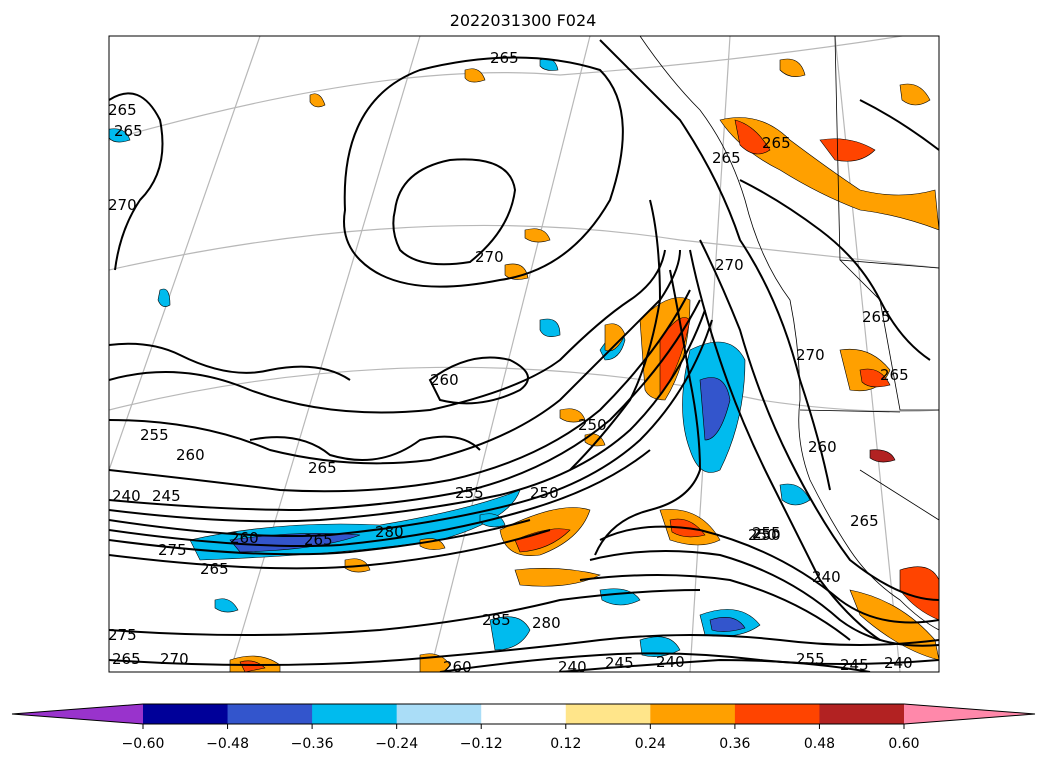 This screenshot has height=763, width=1047. Describe the element at coordinates (523, 20) in the screenshot. I see `map-title: 2022031300 F024` at that location.